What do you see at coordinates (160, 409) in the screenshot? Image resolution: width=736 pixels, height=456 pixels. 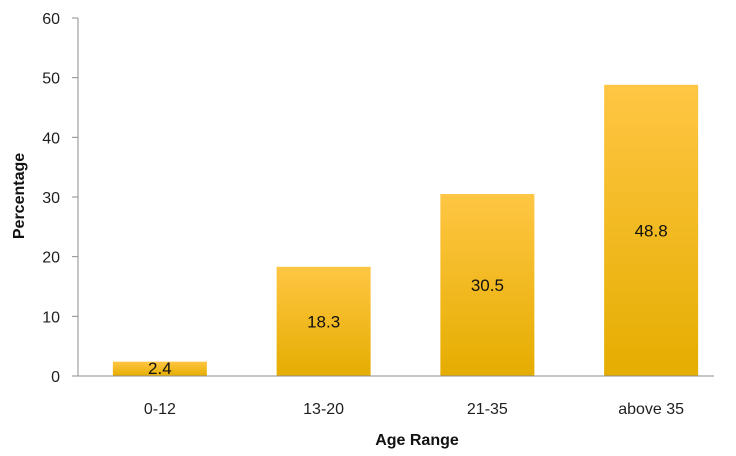 I see `x-tick-label: 0-12` at bounding box center [160, 409].